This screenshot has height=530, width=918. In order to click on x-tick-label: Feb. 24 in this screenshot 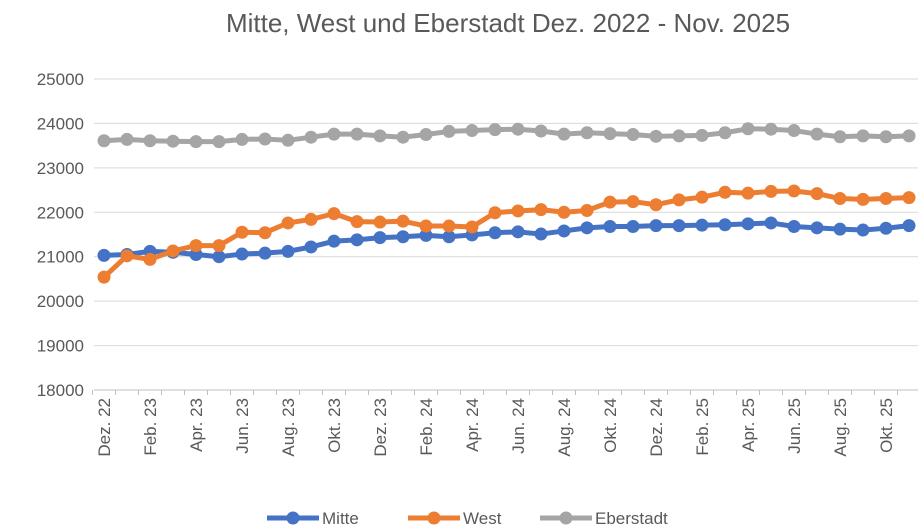, I will do `click(426, 427)`.